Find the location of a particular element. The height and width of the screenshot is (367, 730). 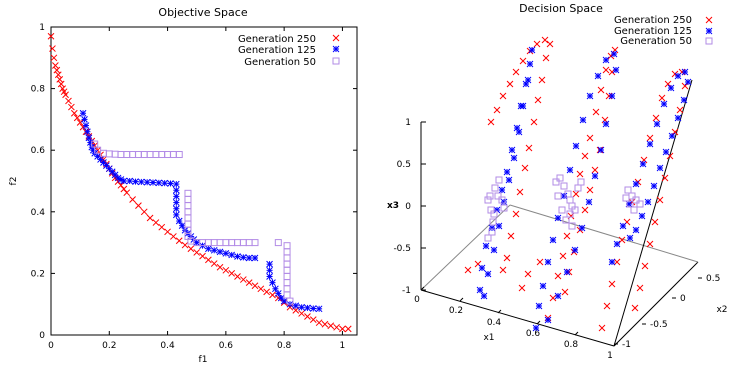

decision-x1-axis-label: x1 is located at coordinates (488, 338).